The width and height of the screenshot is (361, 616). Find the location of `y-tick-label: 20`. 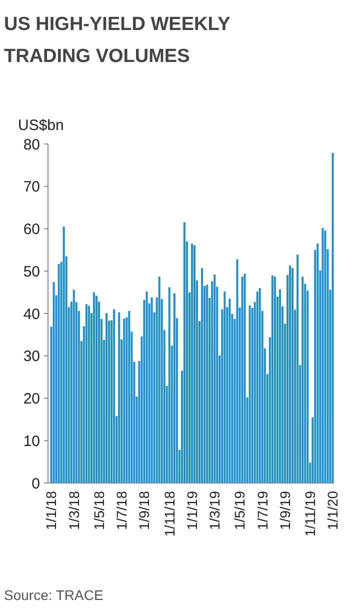

y-tick-label: 20 is located at coordinates (31, 399).